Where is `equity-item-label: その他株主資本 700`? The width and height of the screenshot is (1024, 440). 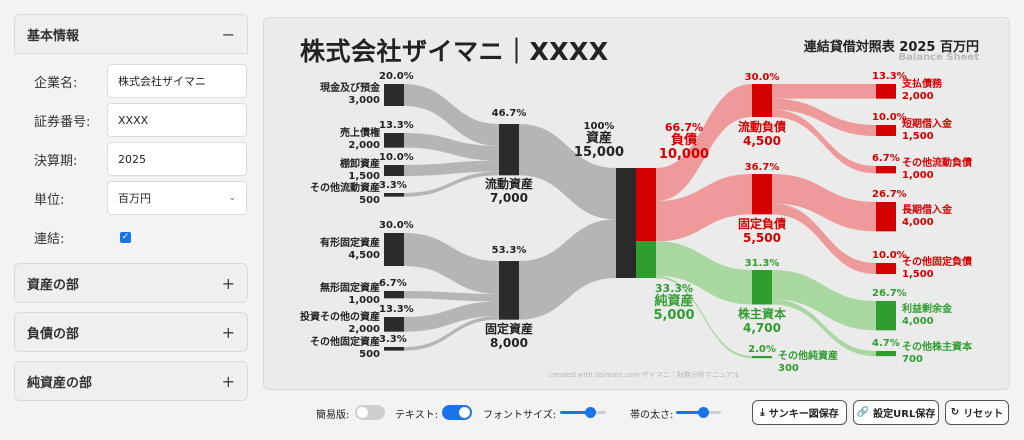 equity-item-label: その他株主資本 700 is located at coordinates (937, 353).